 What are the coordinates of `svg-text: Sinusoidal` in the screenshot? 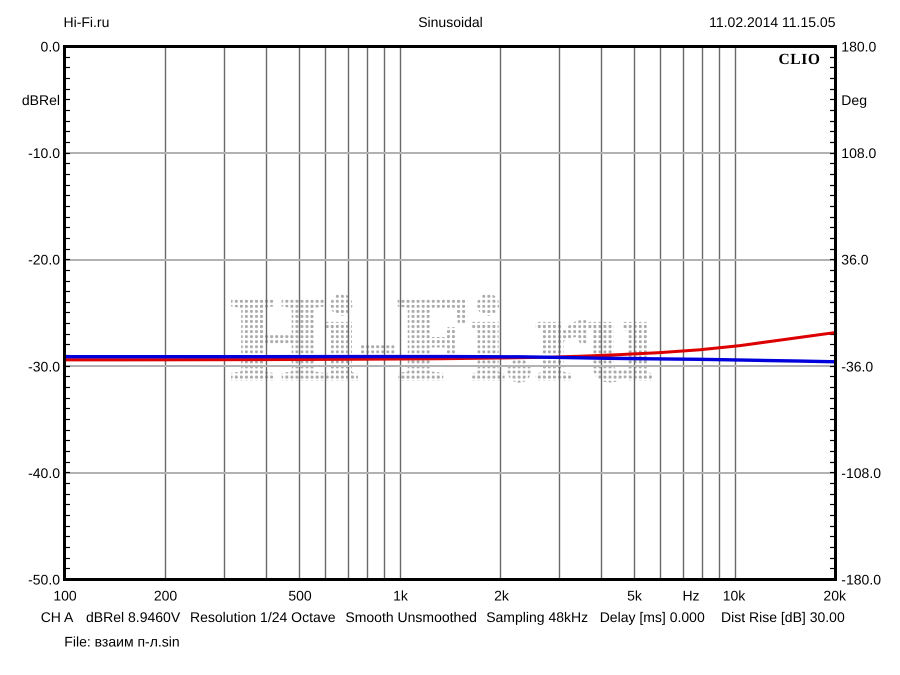 It's located at (450, 22).